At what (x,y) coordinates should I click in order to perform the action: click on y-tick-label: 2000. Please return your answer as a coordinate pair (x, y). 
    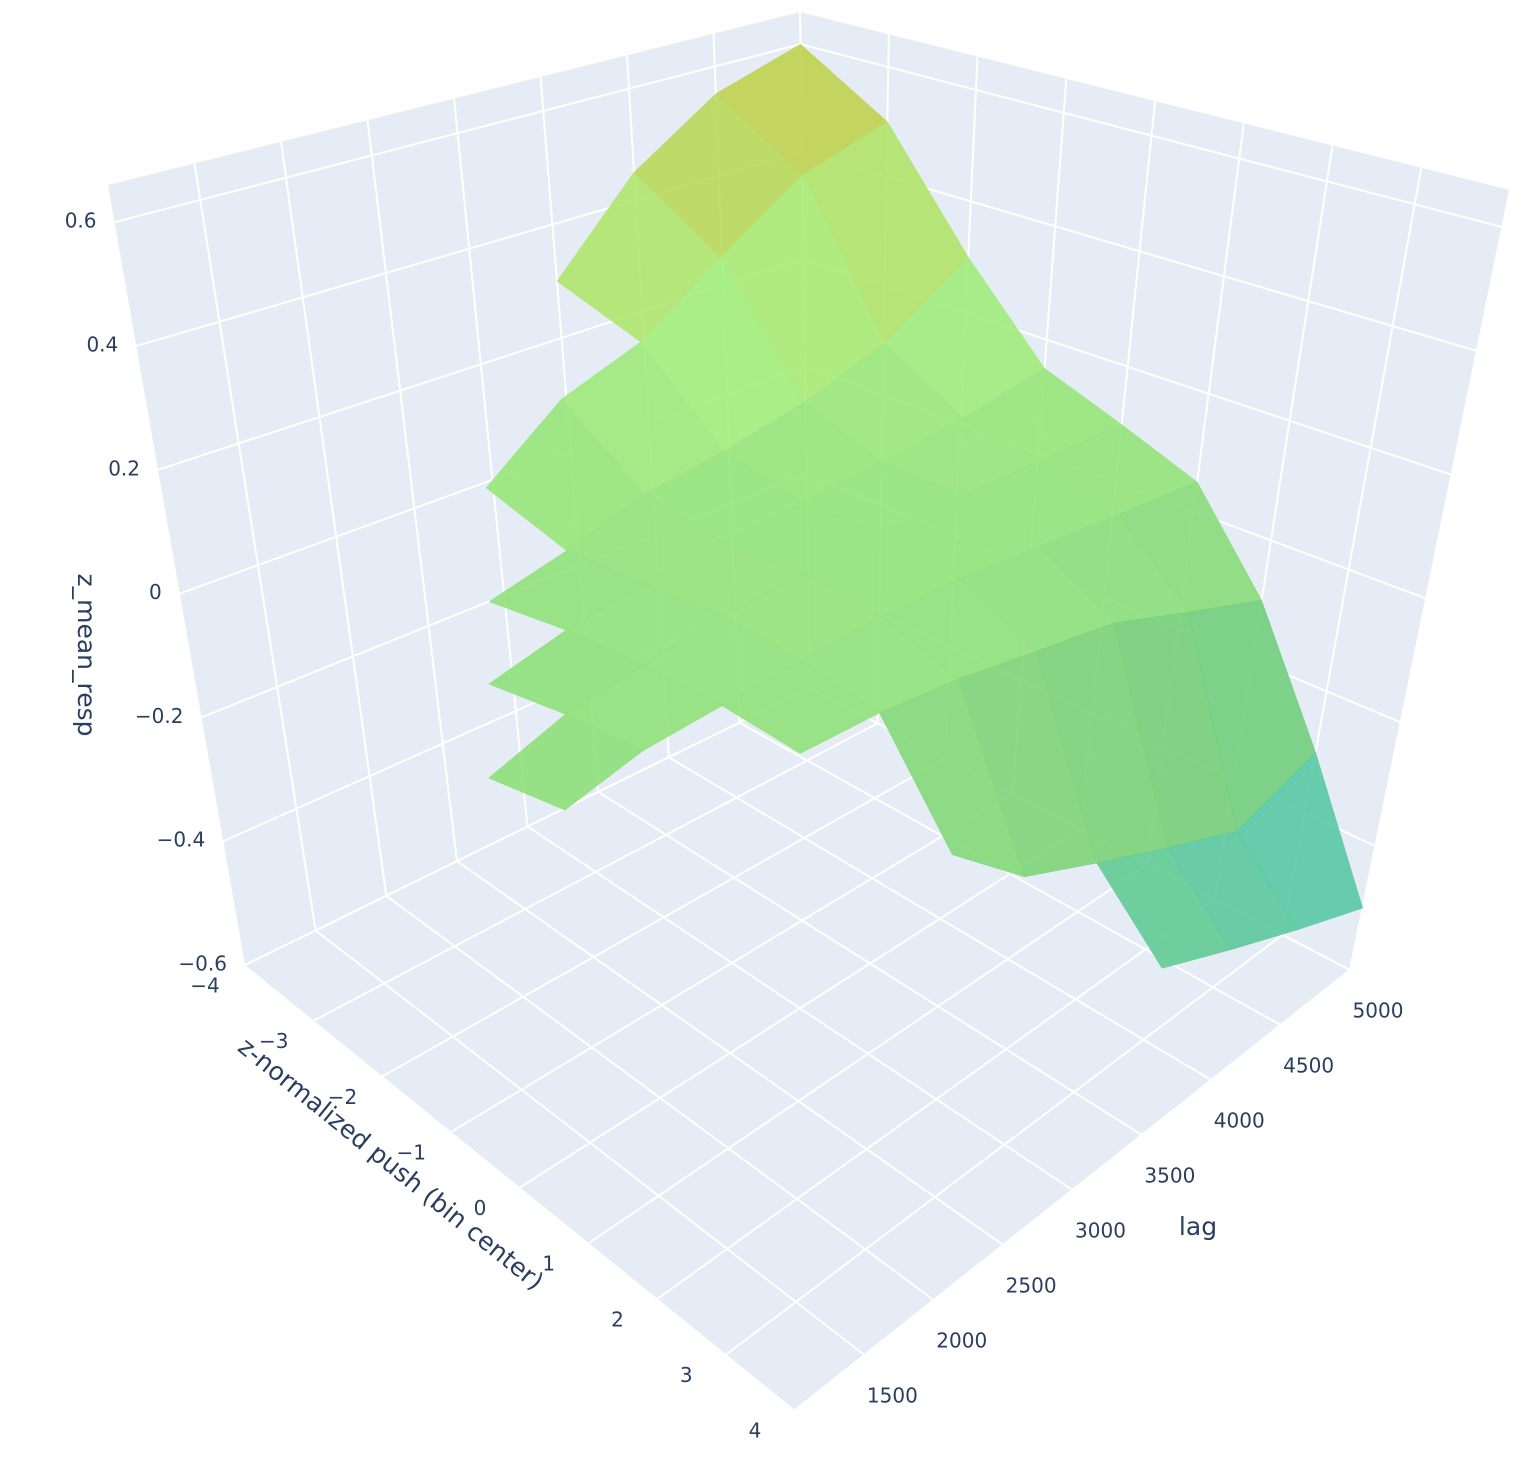
    Looking at the image, I should click on (961, 1341).